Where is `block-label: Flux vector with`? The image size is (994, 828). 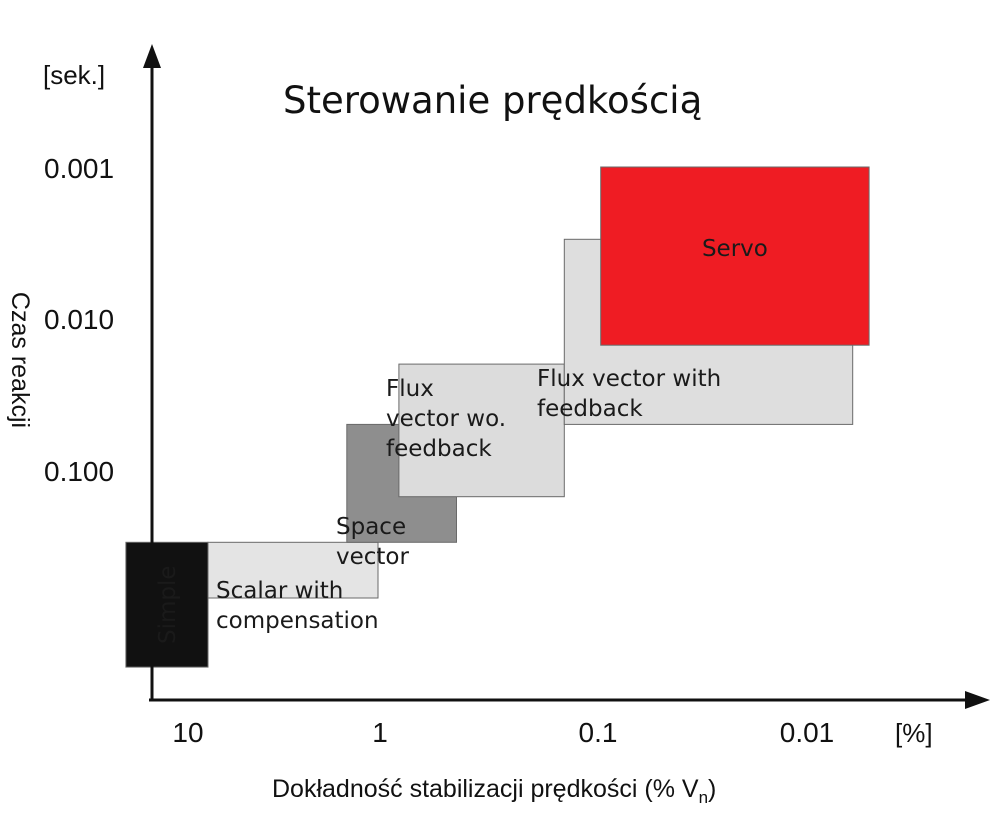
block-label: Flux vector with is located at coordinates (629, 379).